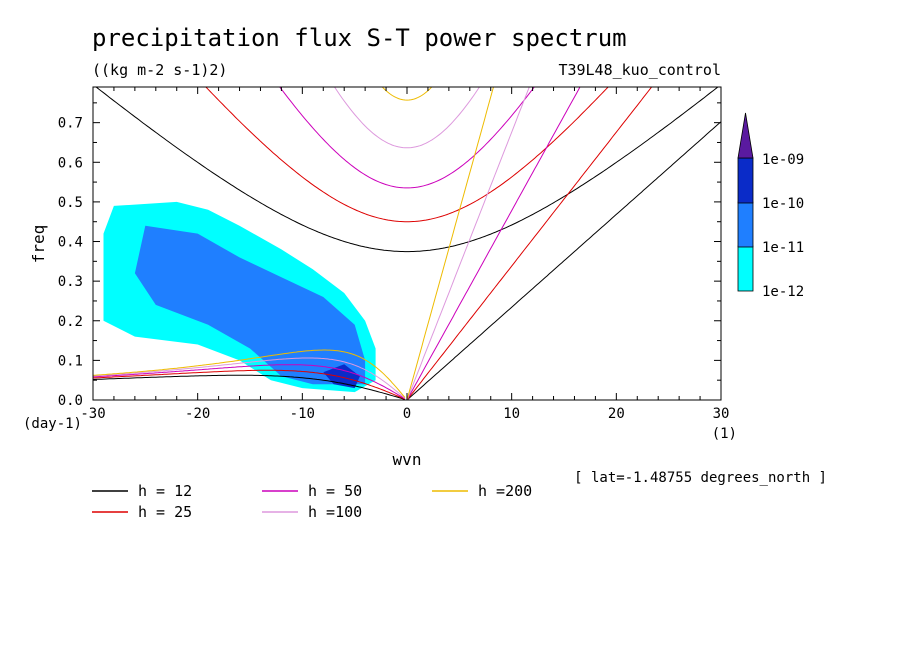  I want to click on y-tick-label: 0.7, so click(70, 124).